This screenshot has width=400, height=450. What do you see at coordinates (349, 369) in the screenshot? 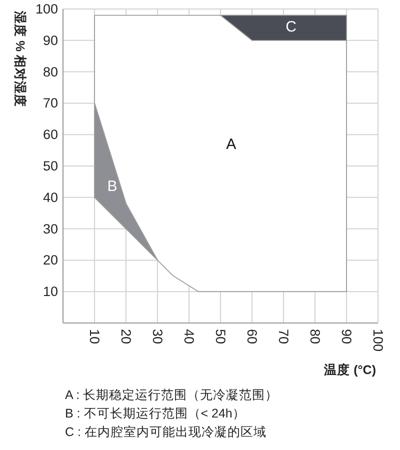
I see `x-axis-title: 温度 (°C)` at bounding box center [349, 369].